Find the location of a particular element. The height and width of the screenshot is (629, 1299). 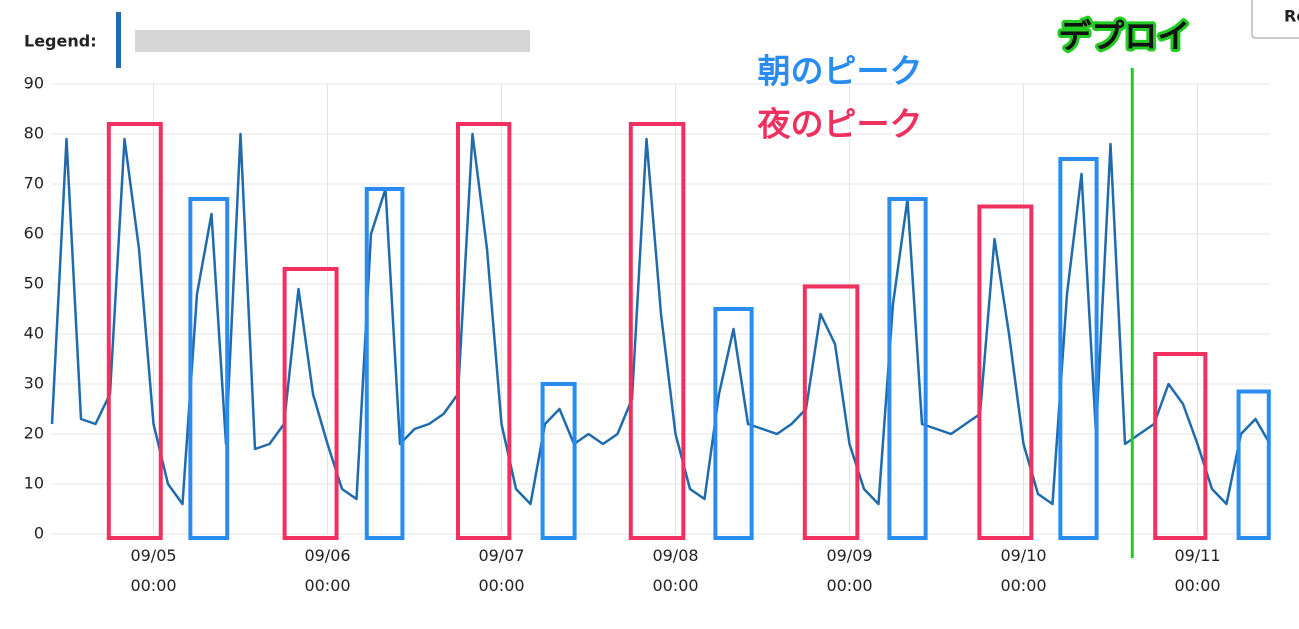

y-tick-label: 30 is located at coordinates (34, 383).